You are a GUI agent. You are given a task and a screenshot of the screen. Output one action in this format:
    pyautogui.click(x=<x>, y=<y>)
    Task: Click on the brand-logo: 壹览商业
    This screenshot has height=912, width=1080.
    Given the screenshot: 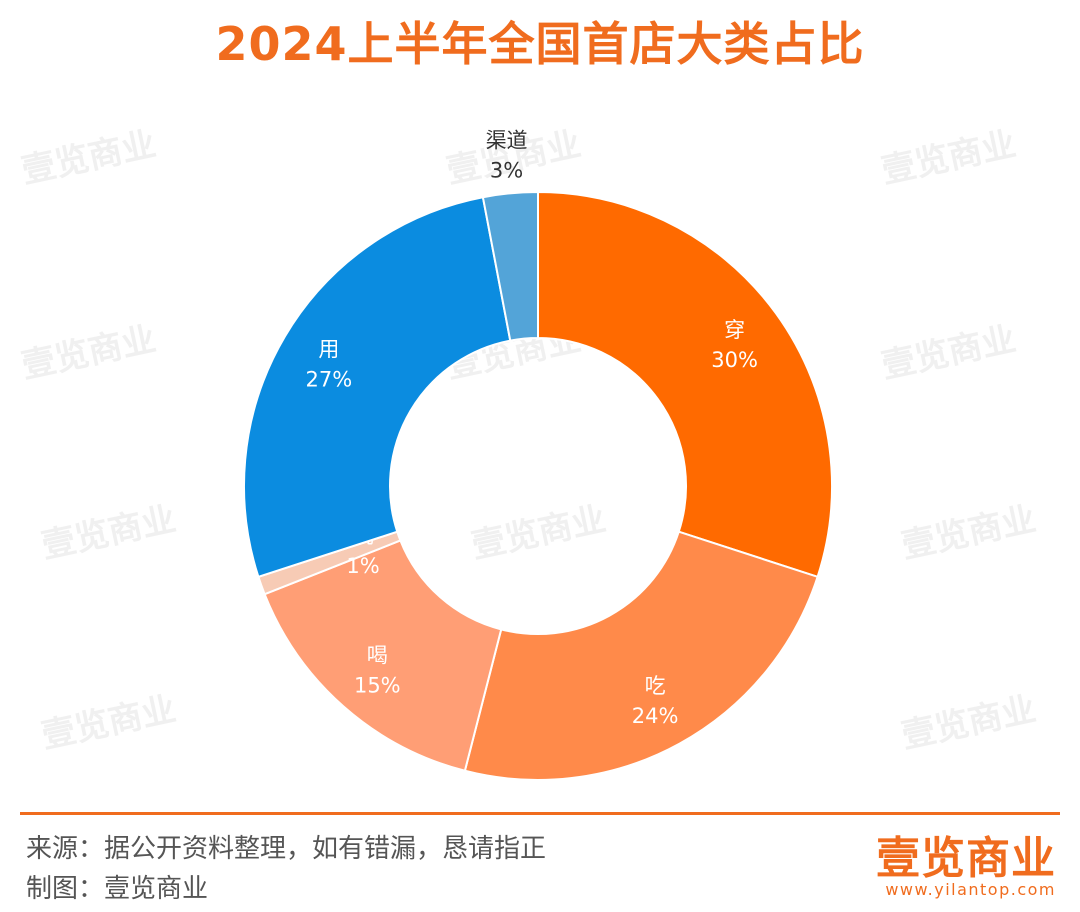 What is the action you would take?
    pyautogui.click(x=966, y=858)
    